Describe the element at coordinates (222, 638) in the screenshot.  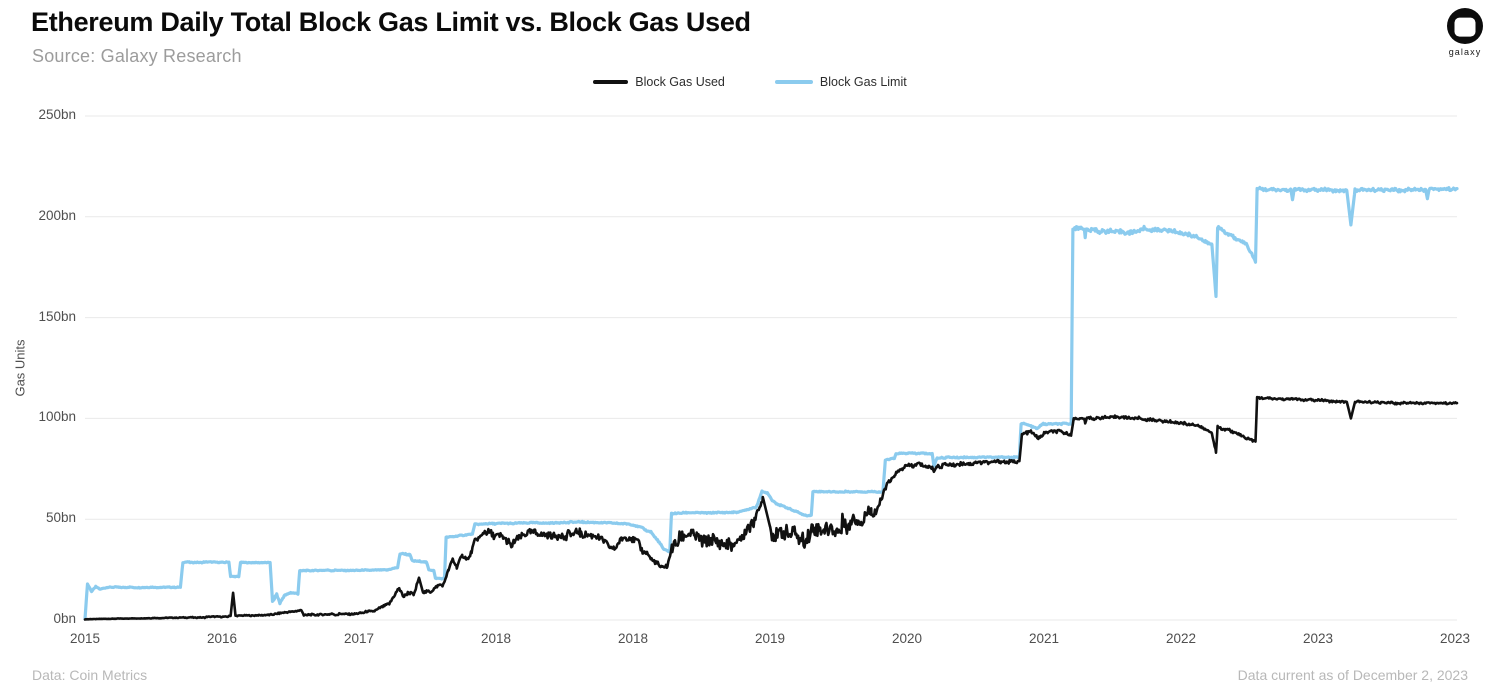
I see `x-tick-label: 2016` at that location.